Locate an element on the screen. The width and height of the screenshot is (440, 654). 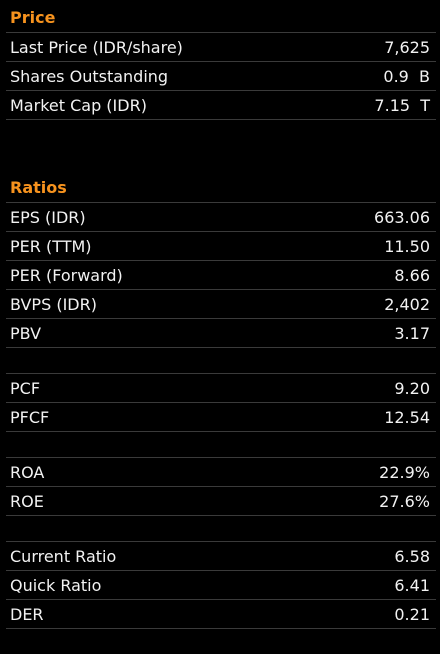
metric-value: 663.06 is located at coordinates (402, 217).